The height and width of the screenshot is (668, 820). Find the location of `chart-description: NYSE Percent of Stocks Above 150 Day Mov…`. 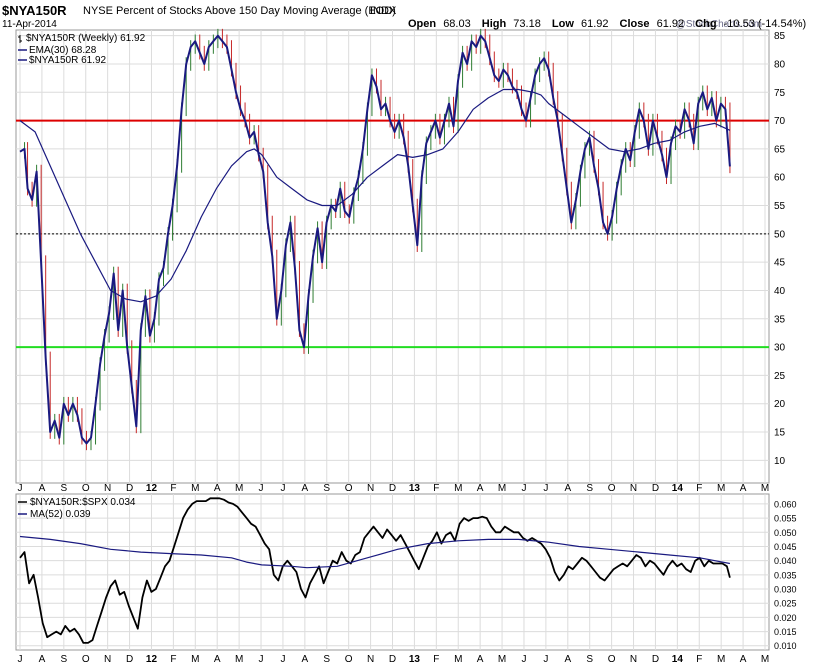

chart-description: NYSE Percent of Stocks Above 150 Day Mov… is located at coordinates (239, 11).